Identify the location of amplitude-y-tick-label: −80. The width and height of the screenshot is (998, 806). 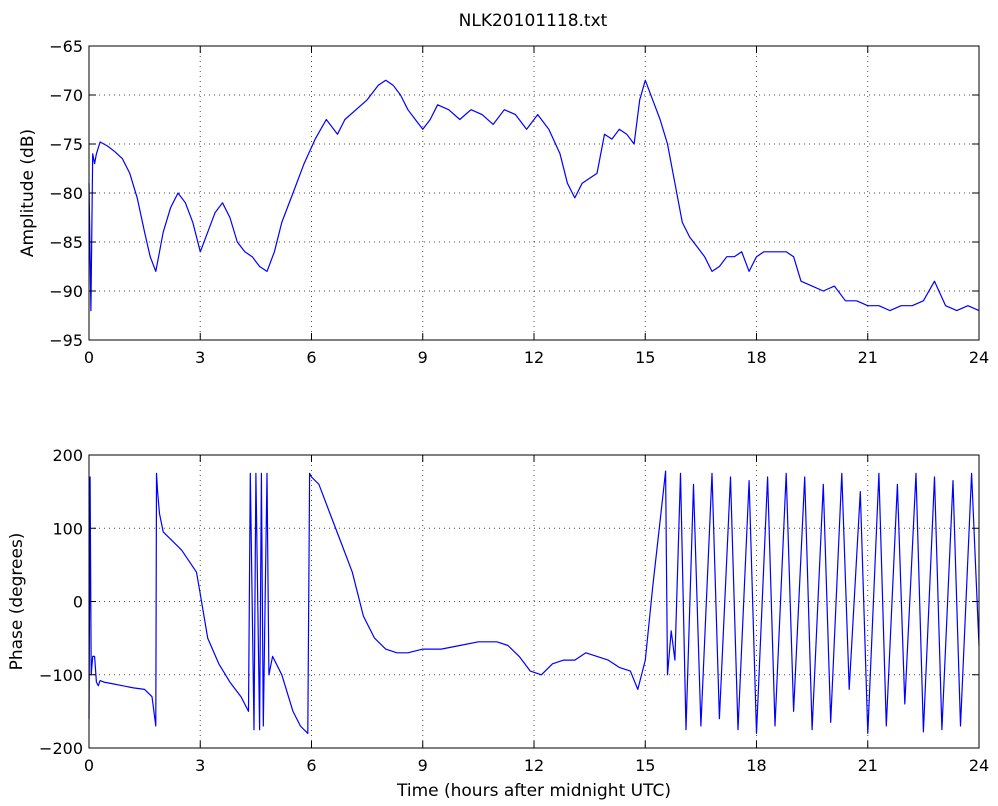
(66, 193).